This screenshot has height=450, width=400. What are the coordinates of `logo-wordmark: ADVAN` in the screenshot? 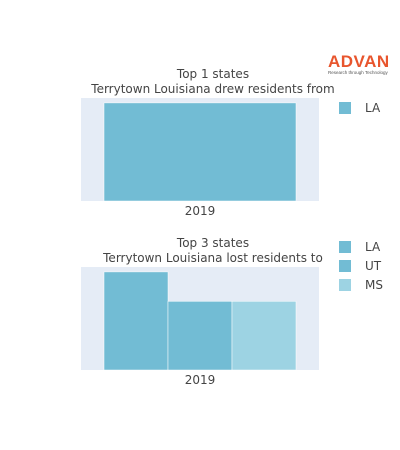 It's located at (359, 61).